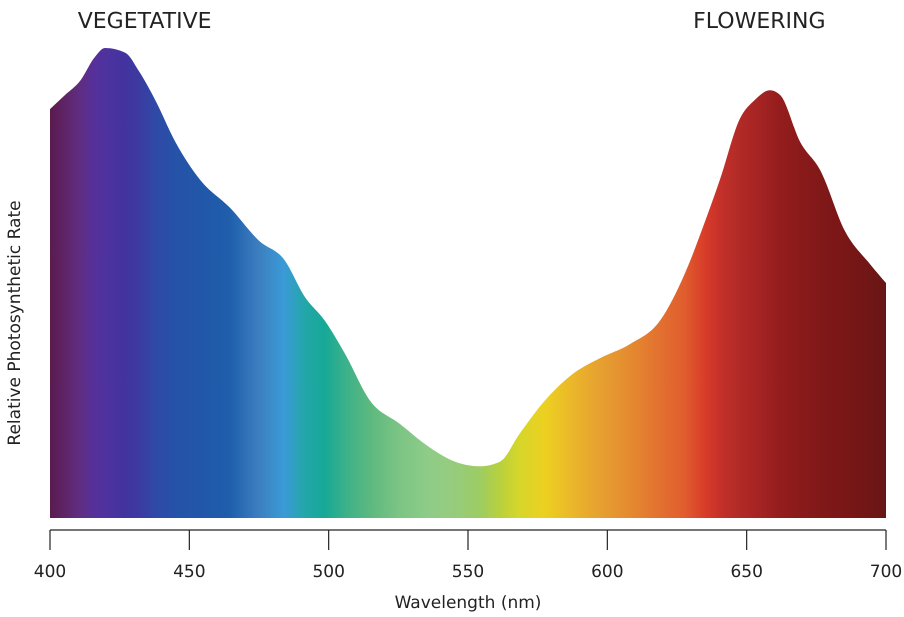  What do you see at coordinates (468, 603) in the screenshot?
I see `x-axis-title: Wavelength (nm)` at bounding box center [468, 603].